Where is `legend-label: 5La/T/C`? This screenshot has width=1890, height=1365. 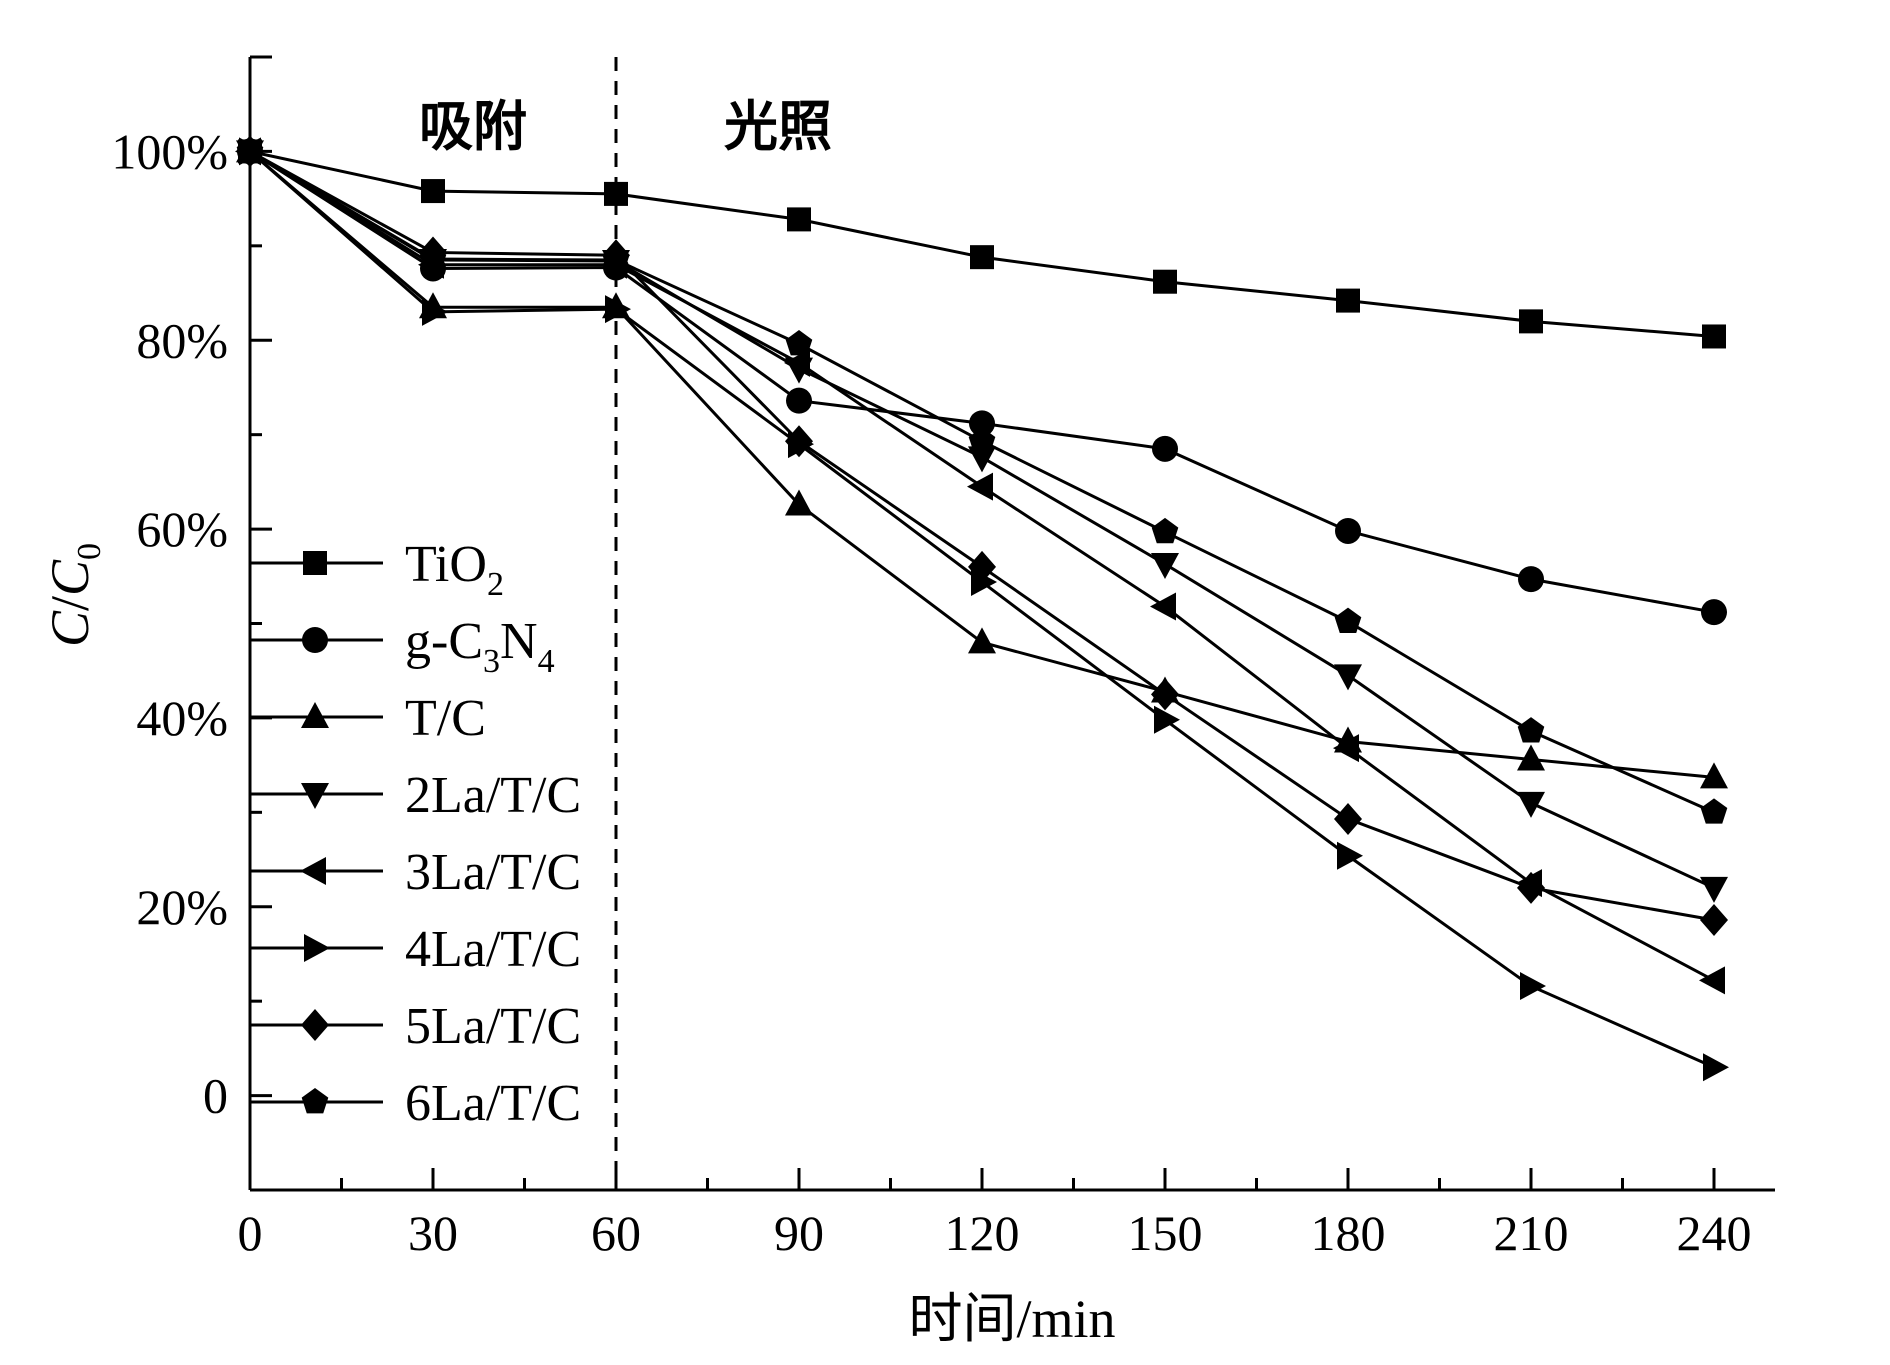
legend-label: 5La/T/C is located at coordinates (493, 1026).